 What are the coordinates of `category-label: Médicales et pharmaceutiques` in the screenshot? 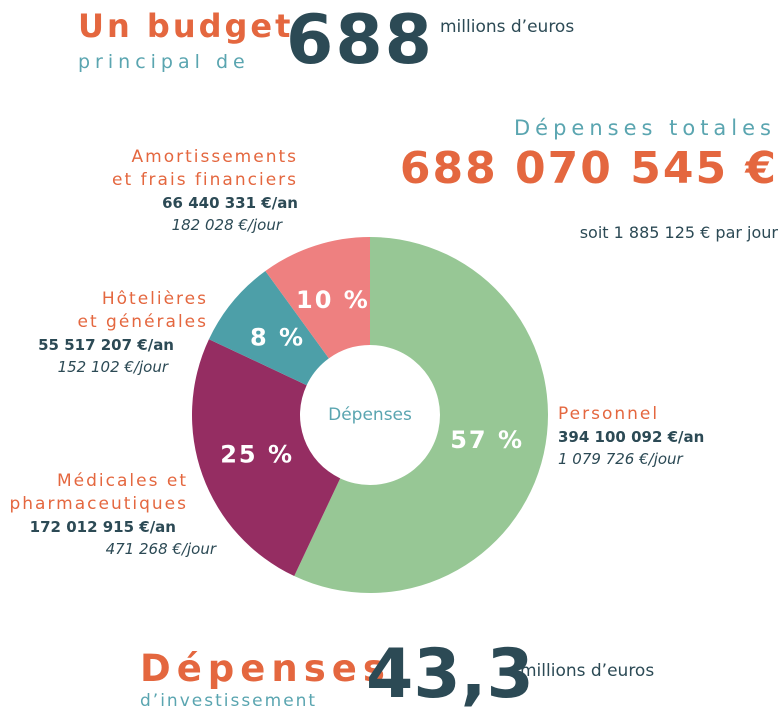 It's located at (98, 492).